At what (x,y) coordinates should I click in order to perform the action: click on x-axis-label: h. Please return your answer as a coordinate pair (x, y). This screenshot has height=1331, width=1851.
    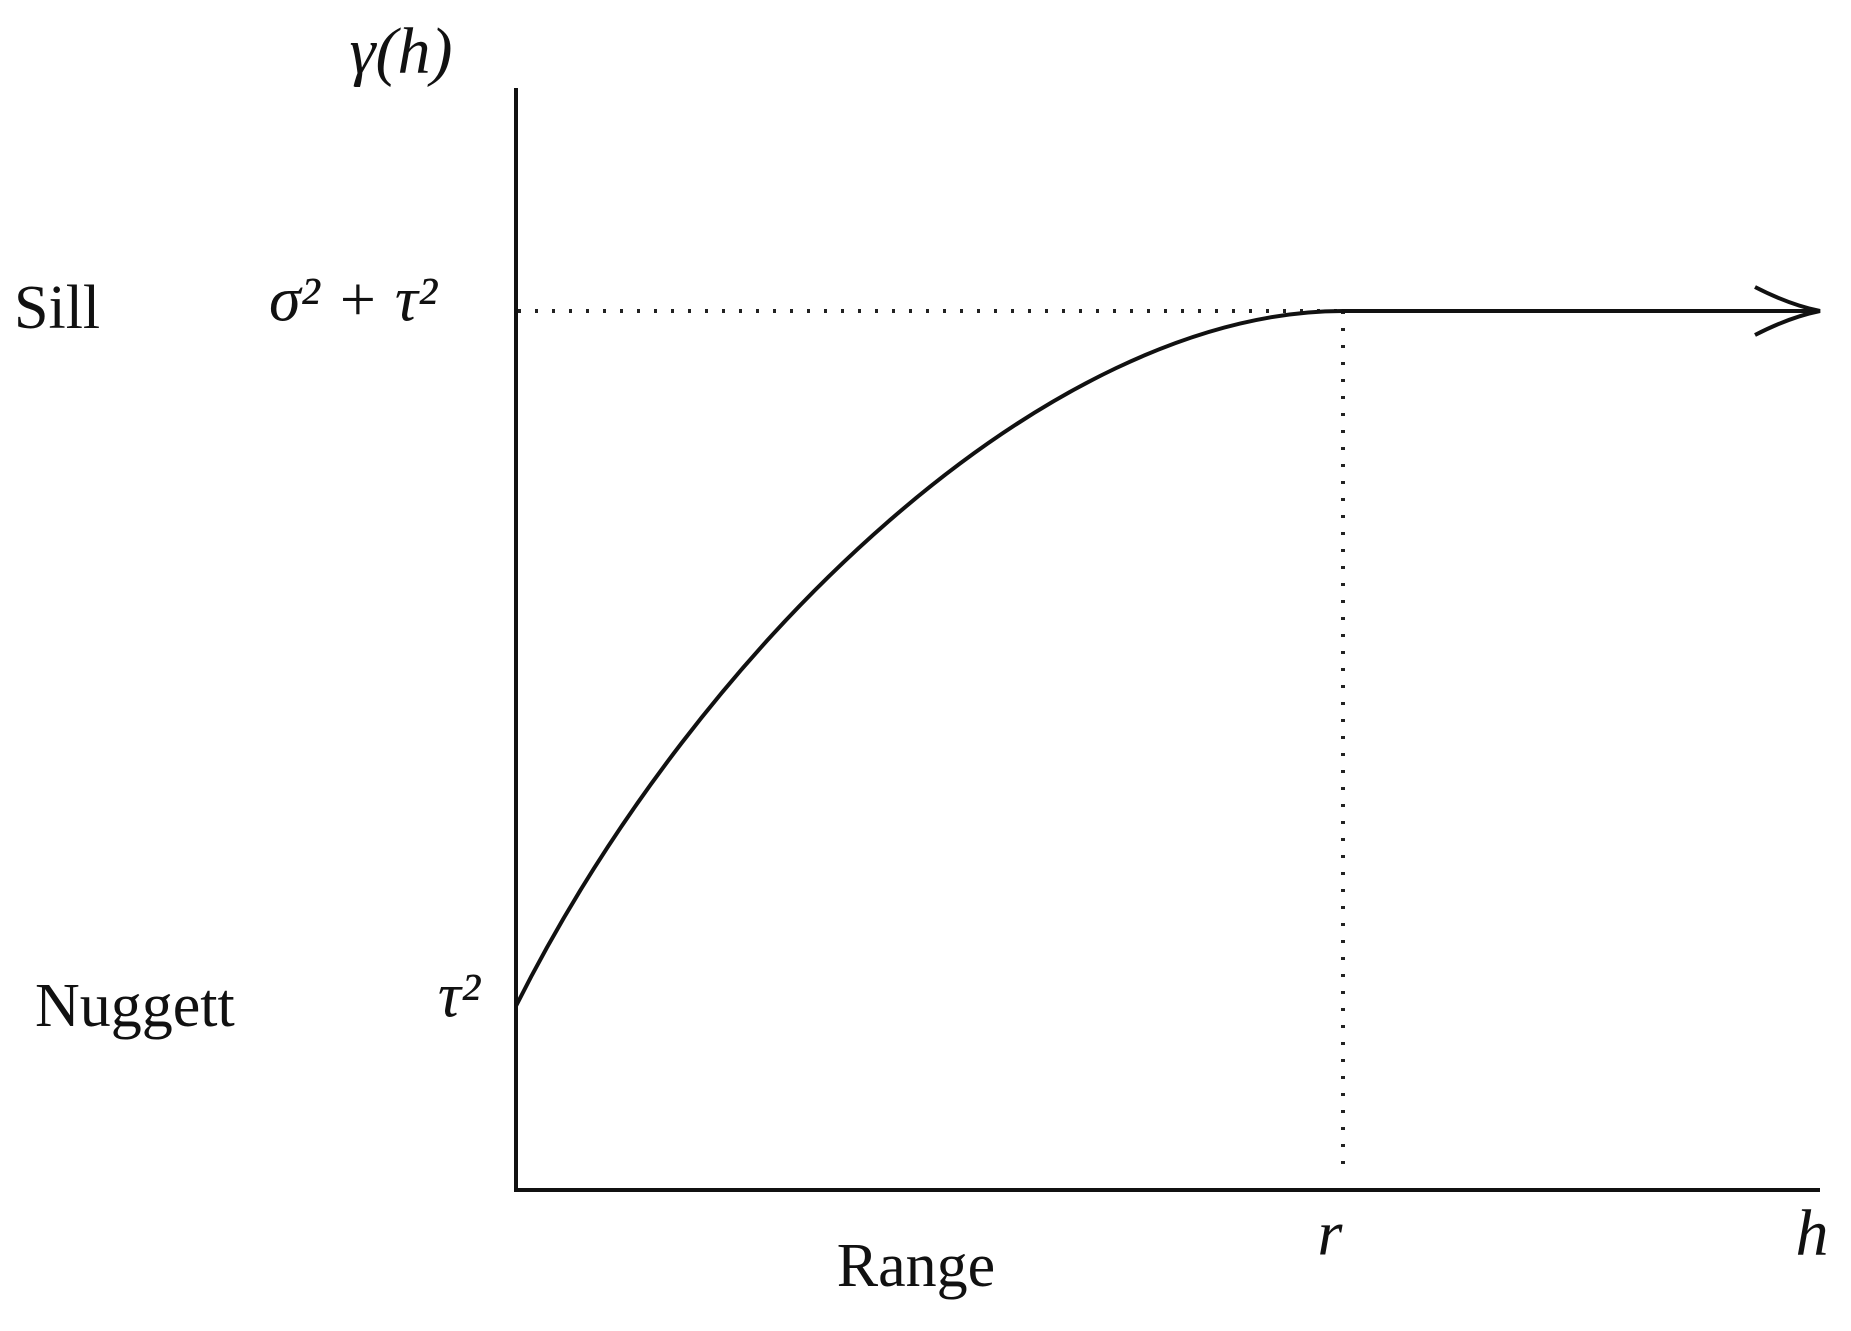
    Looking at the image, I should click on (1812, 1233).